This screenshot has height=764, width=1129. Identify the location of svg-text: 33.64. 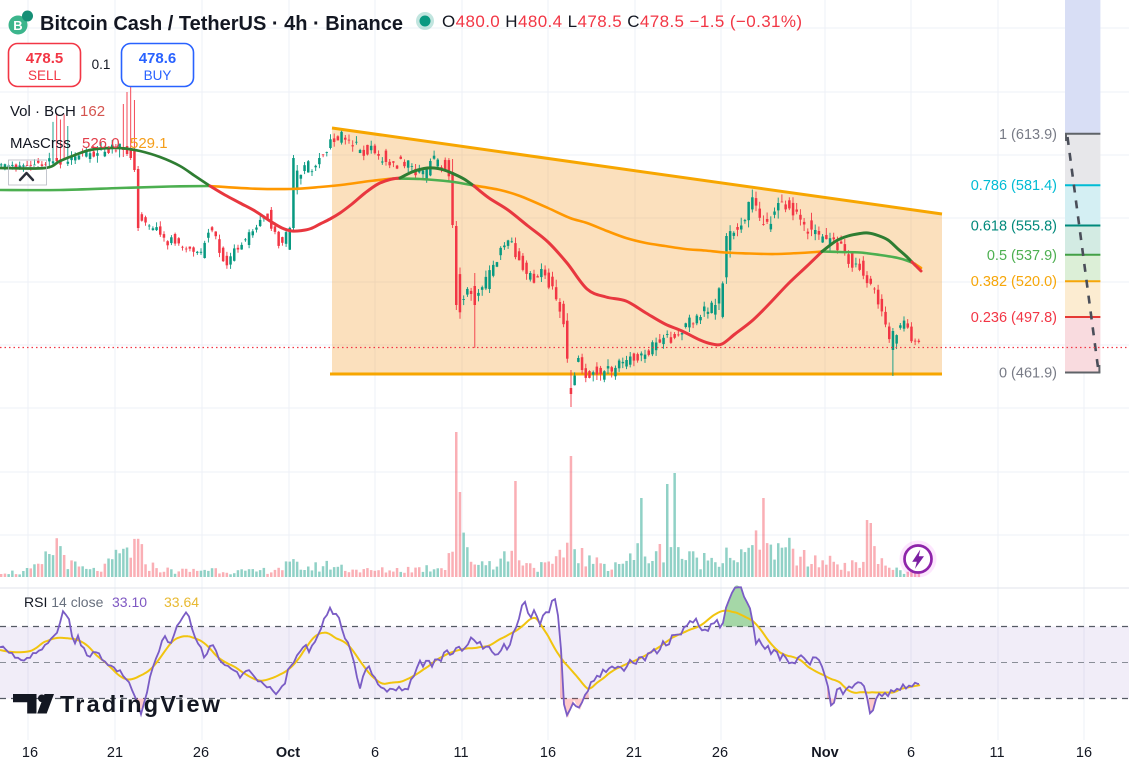
(181, 602).